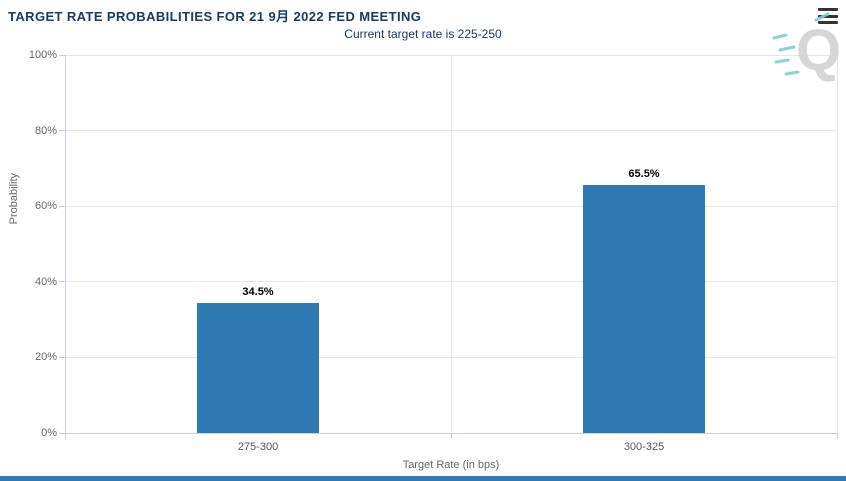 This screenshot has height=481, width=846. Describe the element at coordinates (49, 433) in the screenshot. I see `y-tick-label: 0%` at that location.